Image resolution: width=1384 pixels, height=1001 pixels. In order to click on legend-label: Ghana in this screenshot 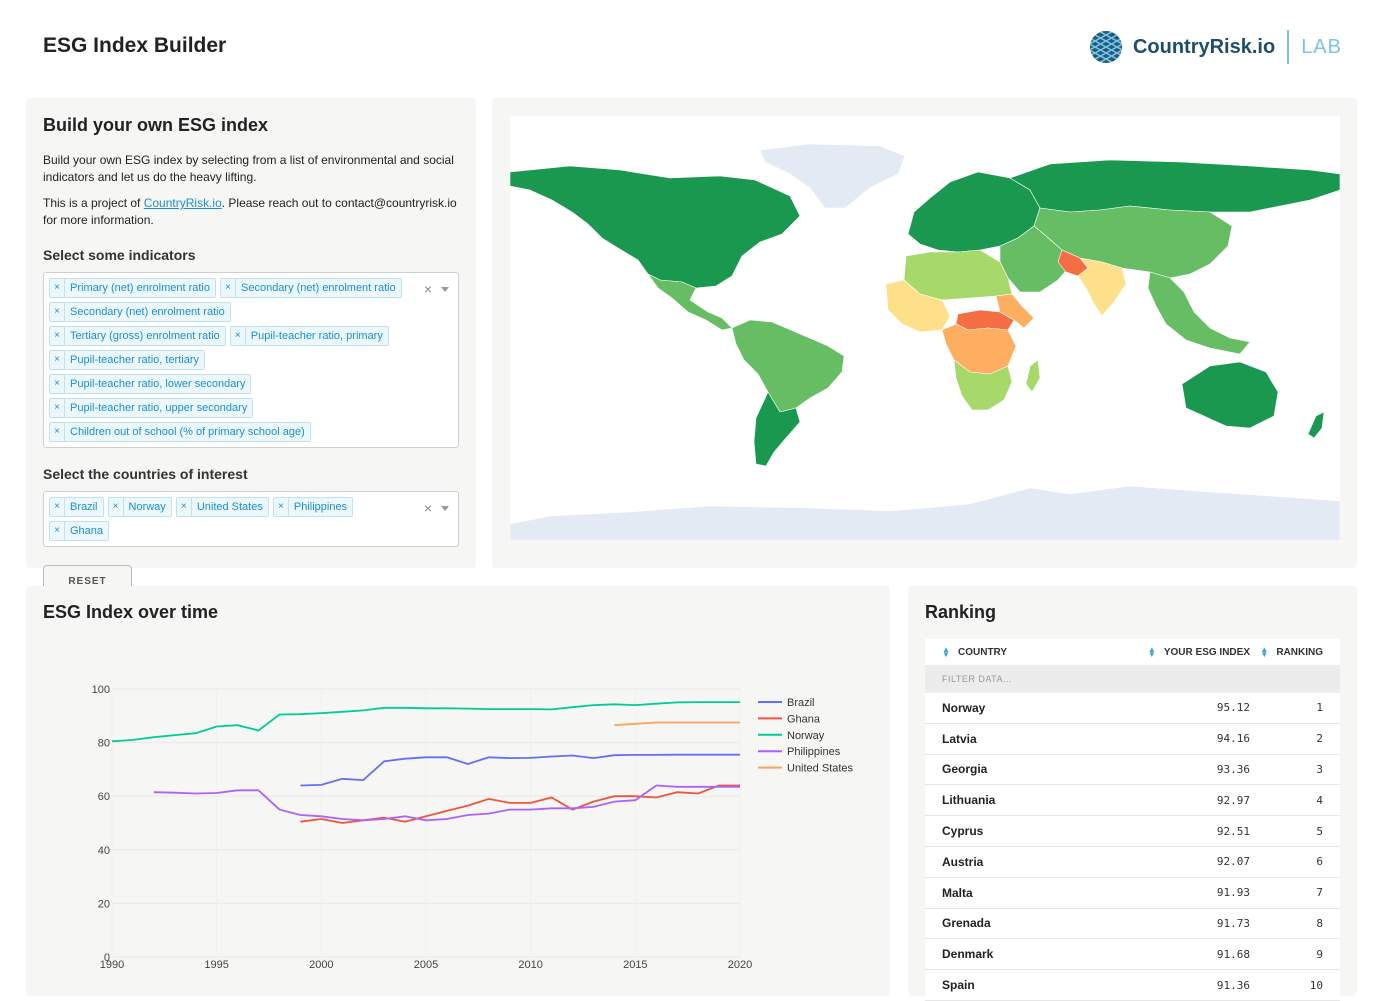, I will do `click(804, 719)`.